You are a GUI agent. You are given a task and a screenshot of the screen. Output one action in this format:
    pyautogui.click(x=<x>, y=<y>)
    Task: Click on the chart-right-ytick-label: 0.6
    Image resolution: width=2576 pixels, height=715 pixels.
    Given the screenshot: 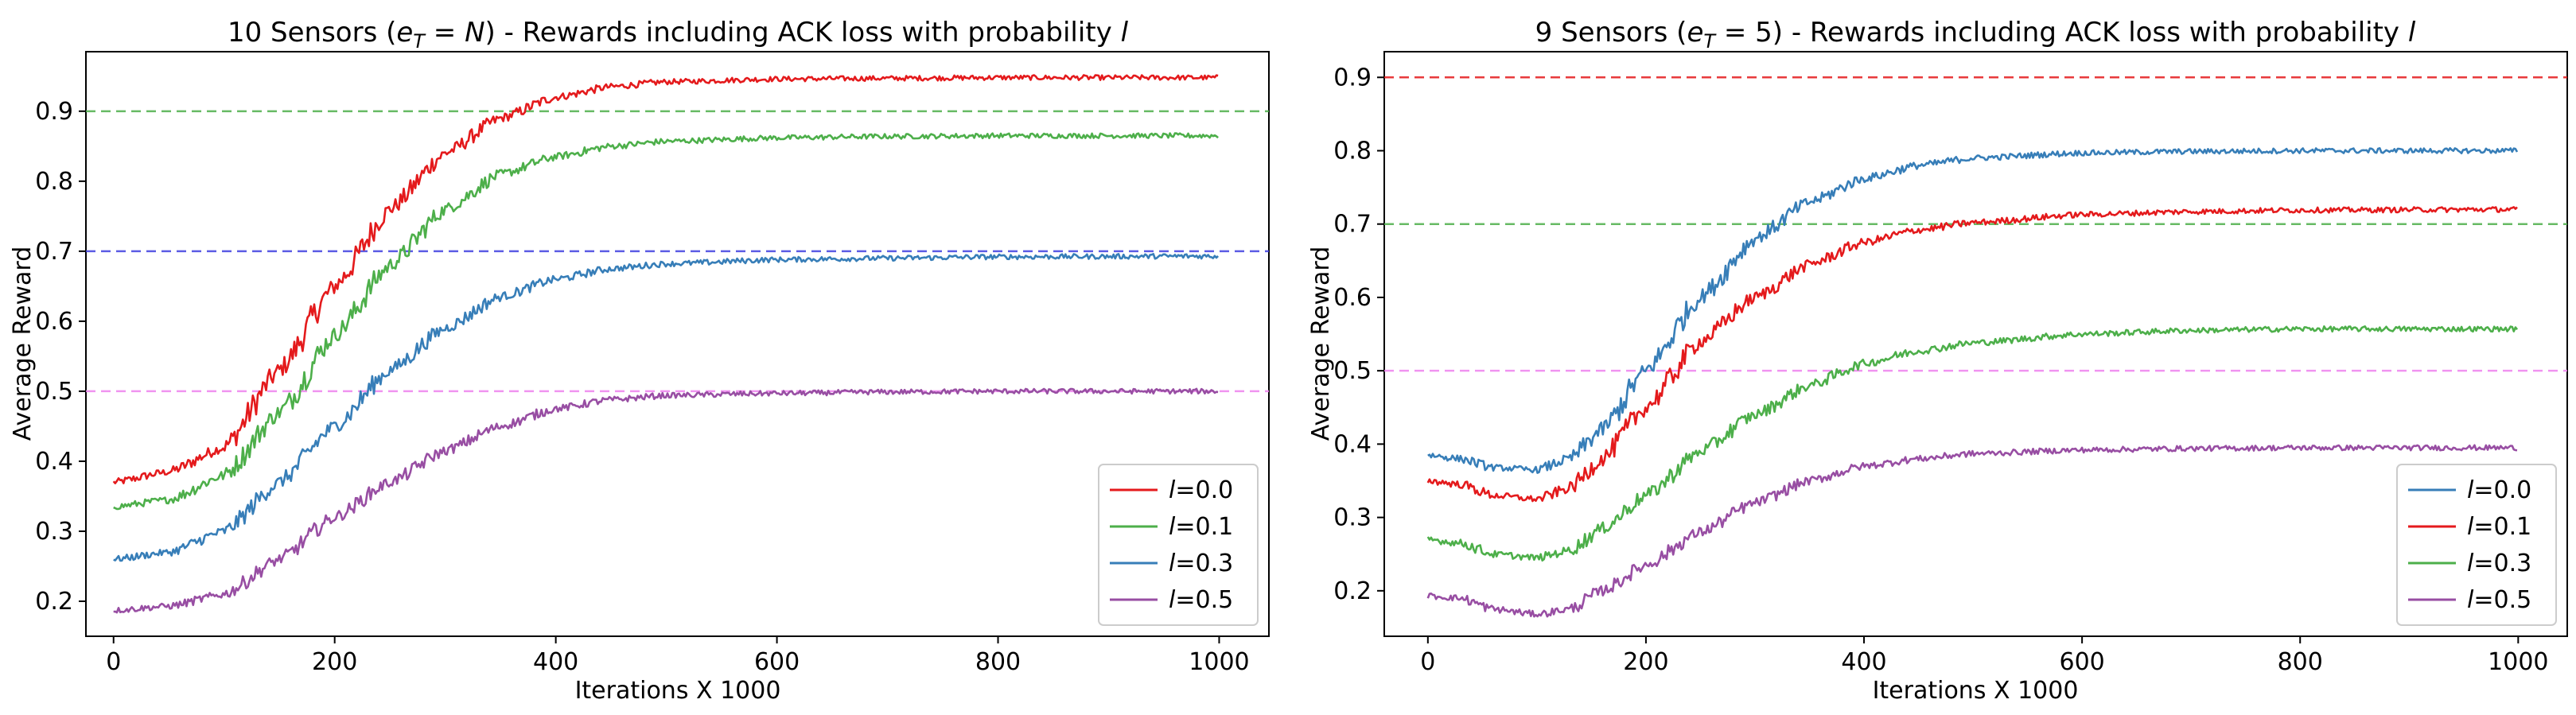 What is the action you would take?
    pyautogui.click(x=1353, y=298)
    